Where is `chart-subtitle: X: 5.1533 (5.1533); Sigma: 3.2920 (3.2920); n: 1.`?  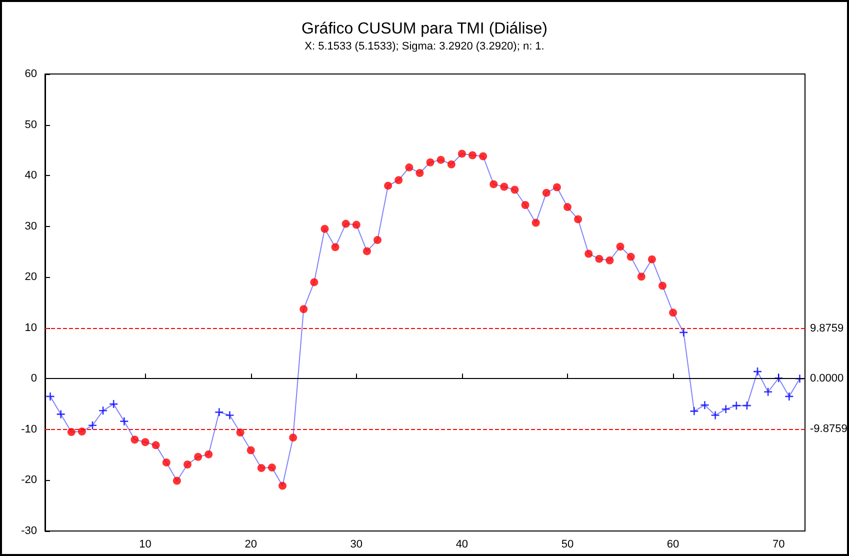 chart-subtitle: X: 5.1533 (5.1533); Sigma: 3.2920 (3.2920); n: 1. is located at coordinates (424, 46).